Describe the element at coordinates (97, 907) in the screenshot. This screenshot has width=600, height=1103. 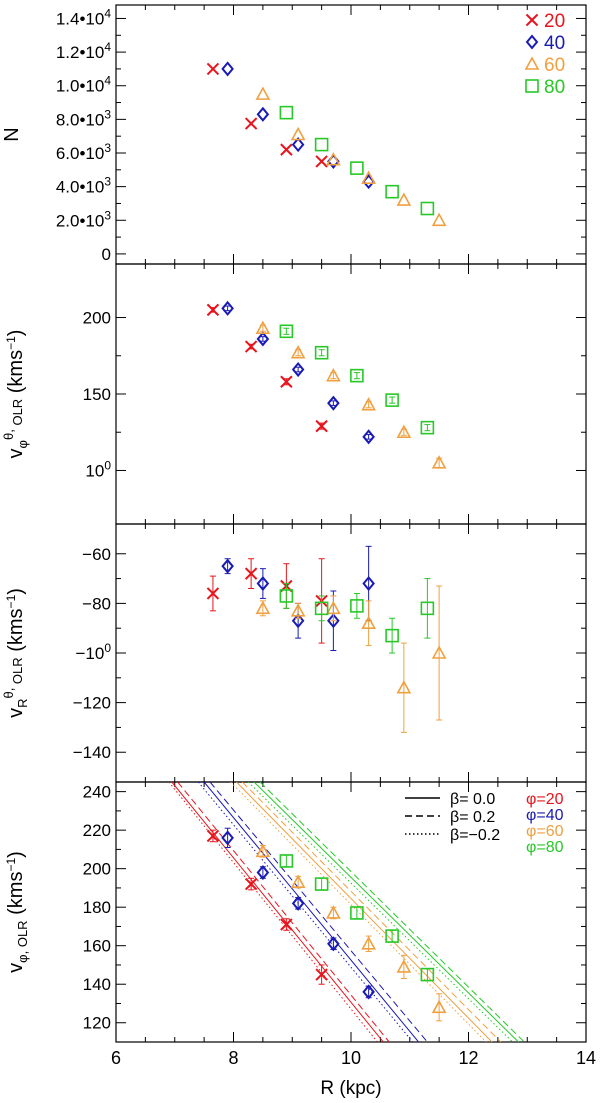
I see `y-tick-label: 180` at that location.